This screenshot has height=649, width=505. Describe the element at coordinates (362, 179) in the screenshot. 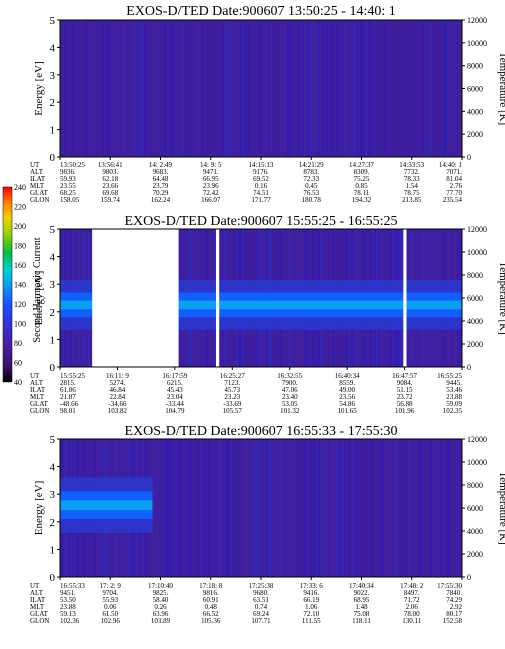

I see `orbit-cell: 75.25` at that location.